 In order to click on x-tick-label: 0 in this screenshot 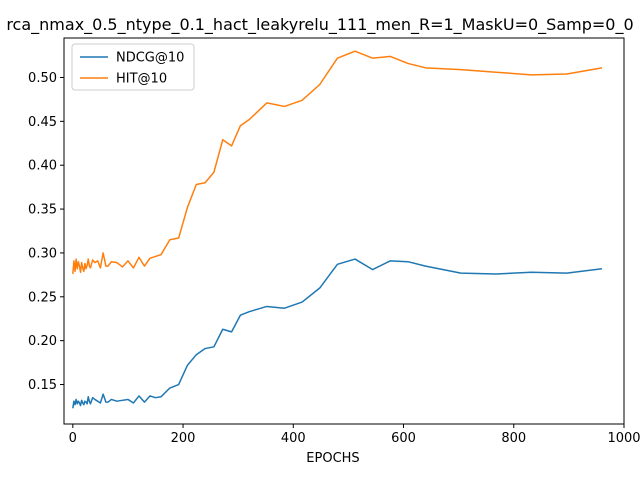, I will do `click(73, 438)`.